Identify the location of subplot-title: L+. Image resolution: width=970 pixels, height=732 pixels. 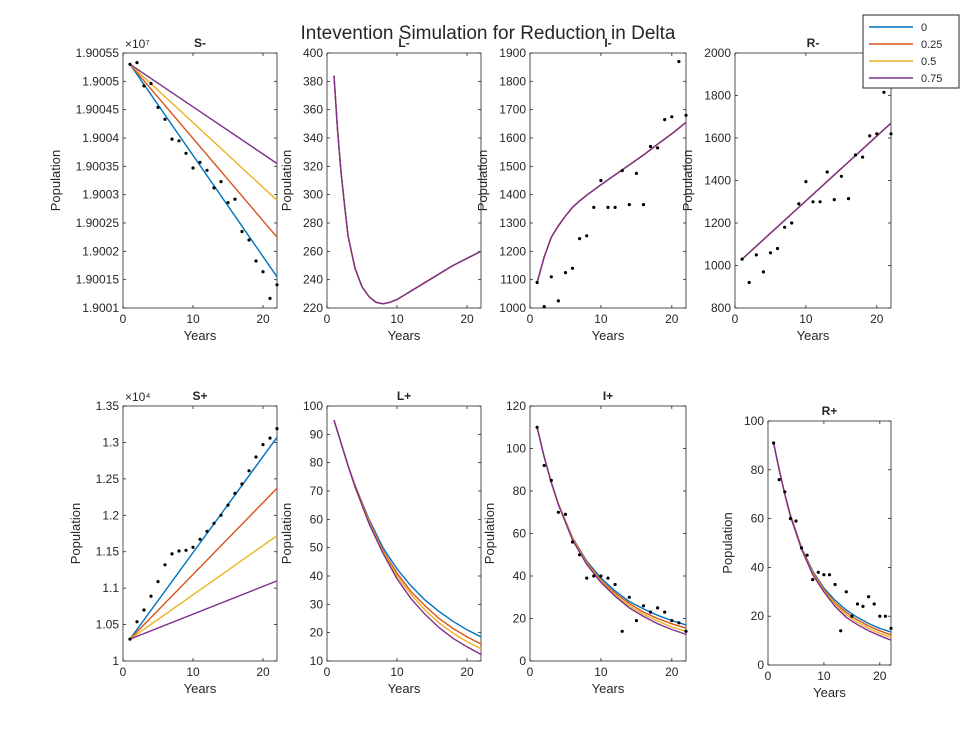
(404, 396).